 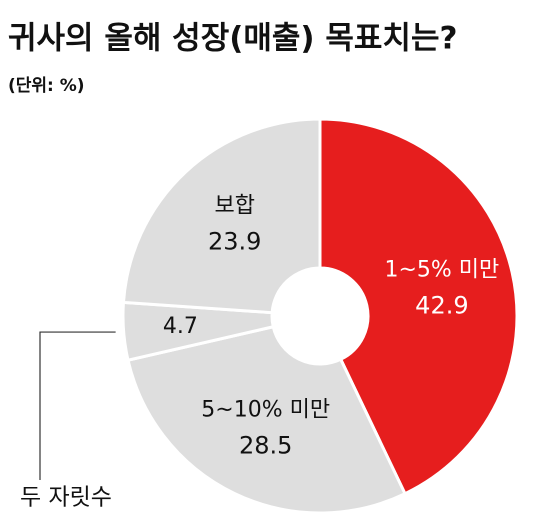 What do you see at coordinates (66, 498) in the screenshot?
I see `category-label: 두 자릿수` at bounding box center [66, 498].